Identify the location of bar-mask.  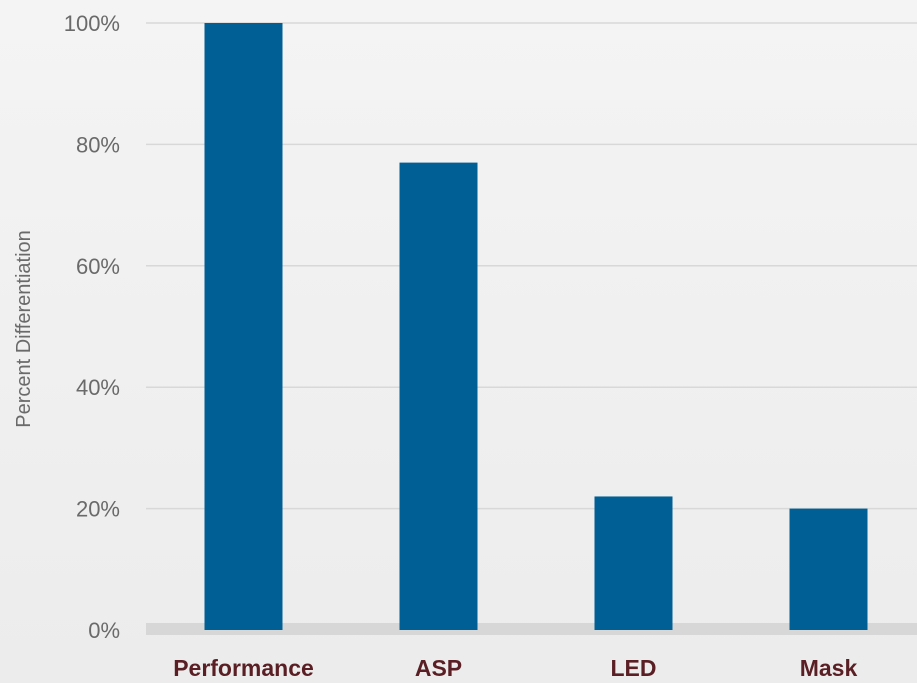
(828, 569).